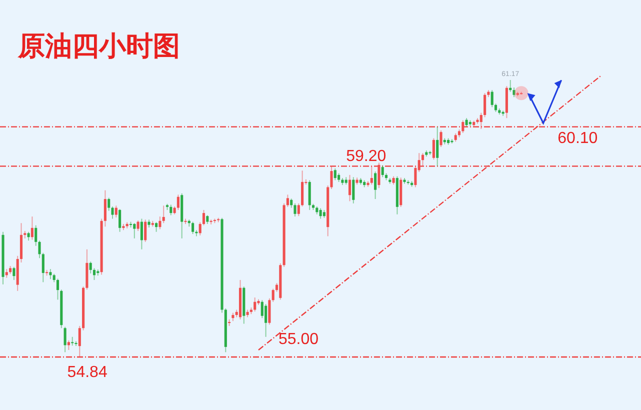  What do you see at coordinates (87, 372) in the screenshot?
I see `ref-line-label: 54.84` at bounding box center [87, 372].